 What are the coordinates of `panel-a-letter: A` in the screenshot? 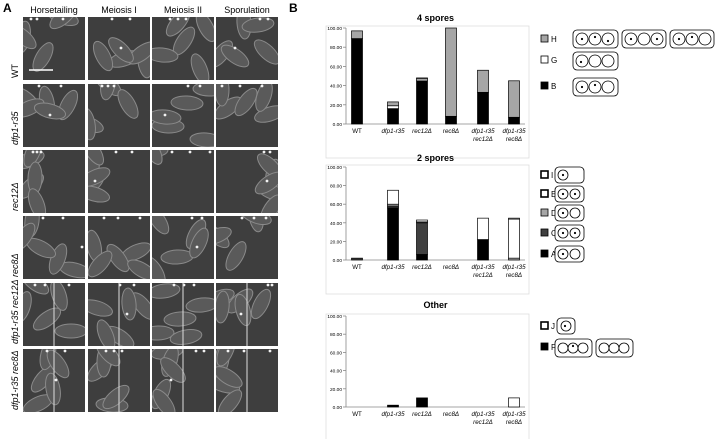 It's located at (7, 8).